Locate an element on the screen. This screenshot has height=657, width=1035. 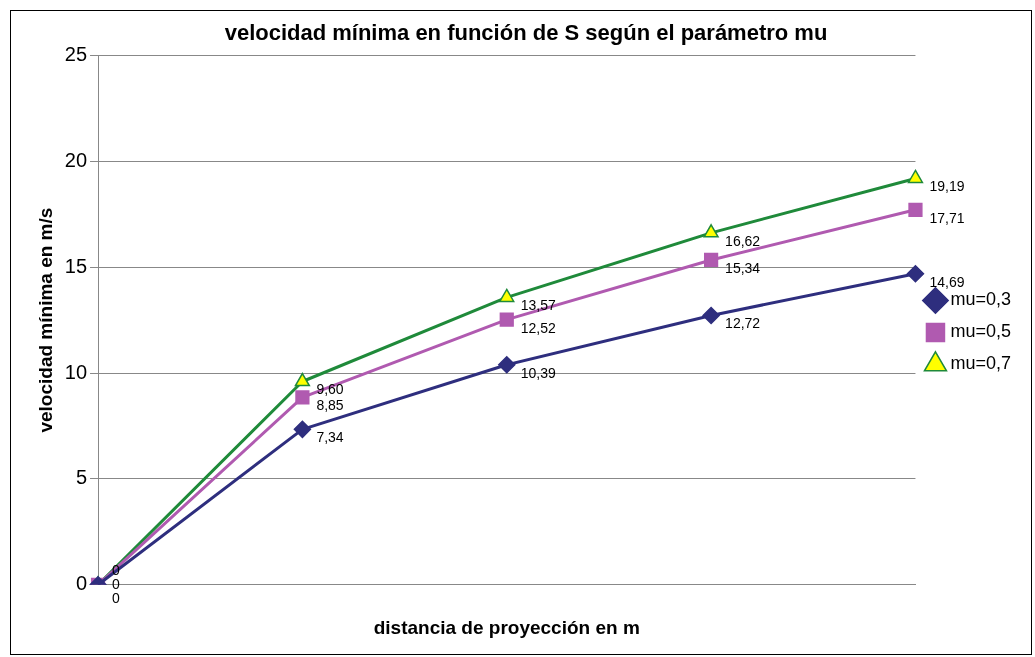
legend-label: mu=0,5 is located at coordinates (981, 331).